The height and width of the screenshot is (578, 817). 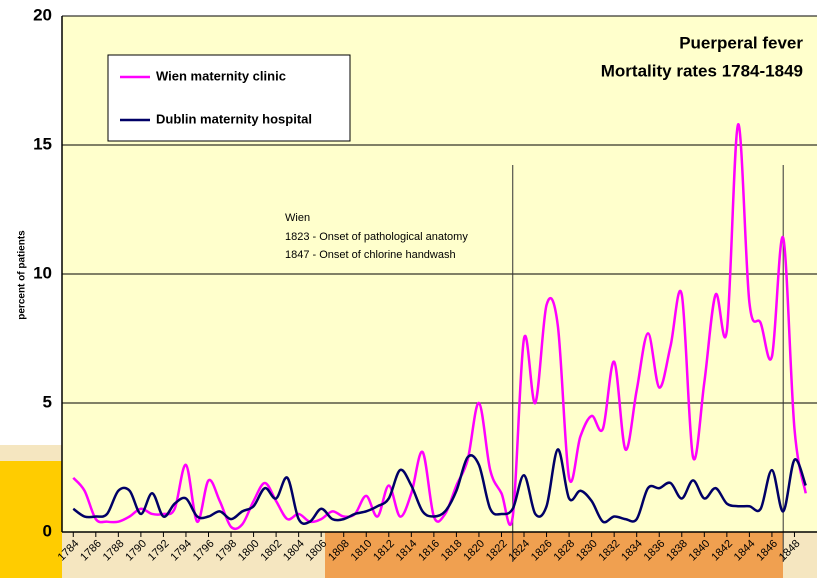 I want to click on chart-subtitle: Mortality rates 1784-1849, so click(x=702, y=70).